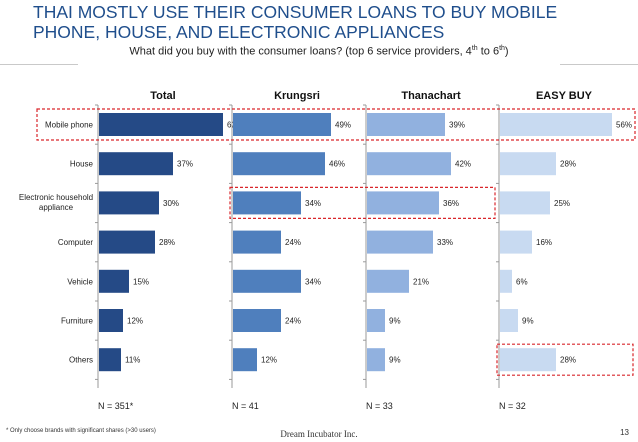 This screenshot has width=638, height=442. Describe the element at coordinates (362, 202) in the screenshot. I see `highlight-box-appliance` at that location.